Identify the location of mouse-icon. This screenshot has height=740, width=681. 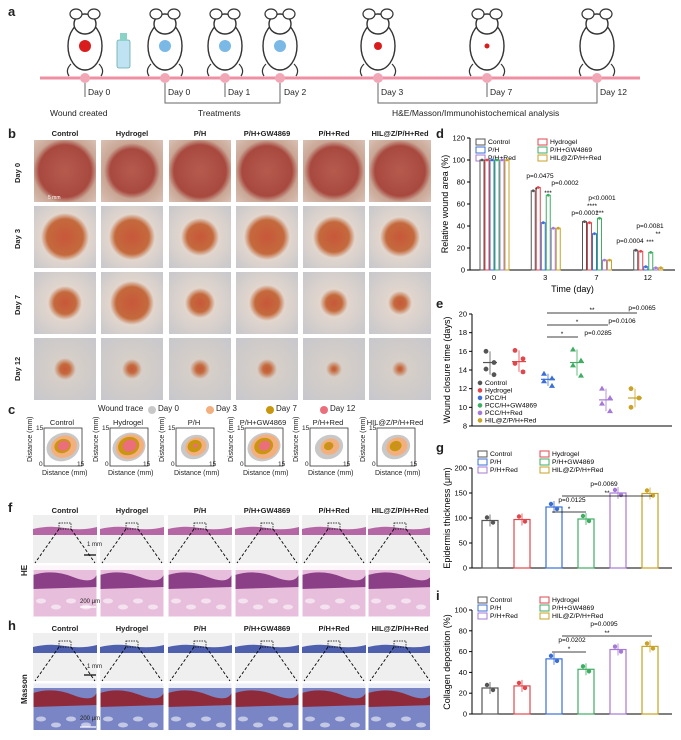
(85, 42).